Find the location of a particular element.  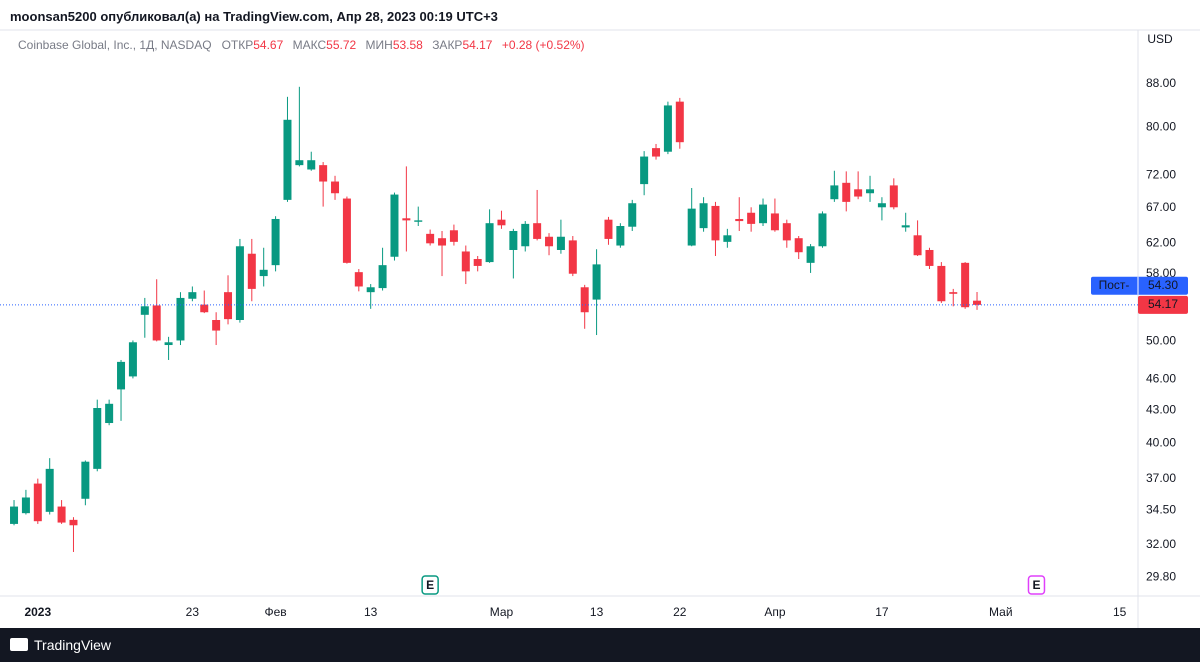

footer: TradingView is located at coordinates (600, 645).